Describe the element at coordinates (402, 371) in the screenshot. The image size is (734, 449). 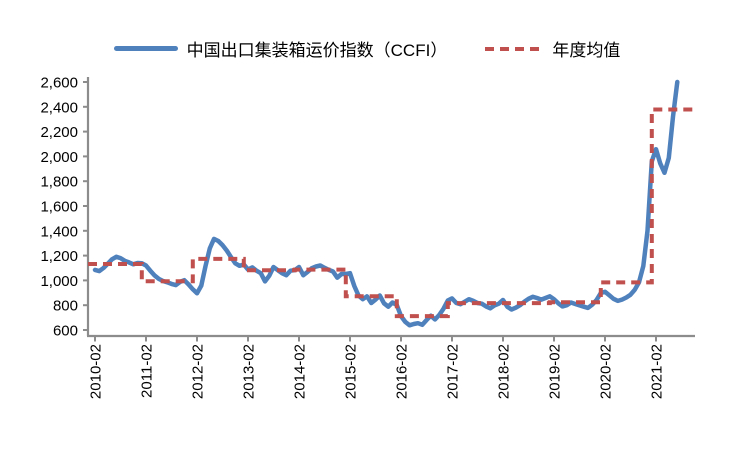
I see `x-tick-label: 2016-02` at that location.